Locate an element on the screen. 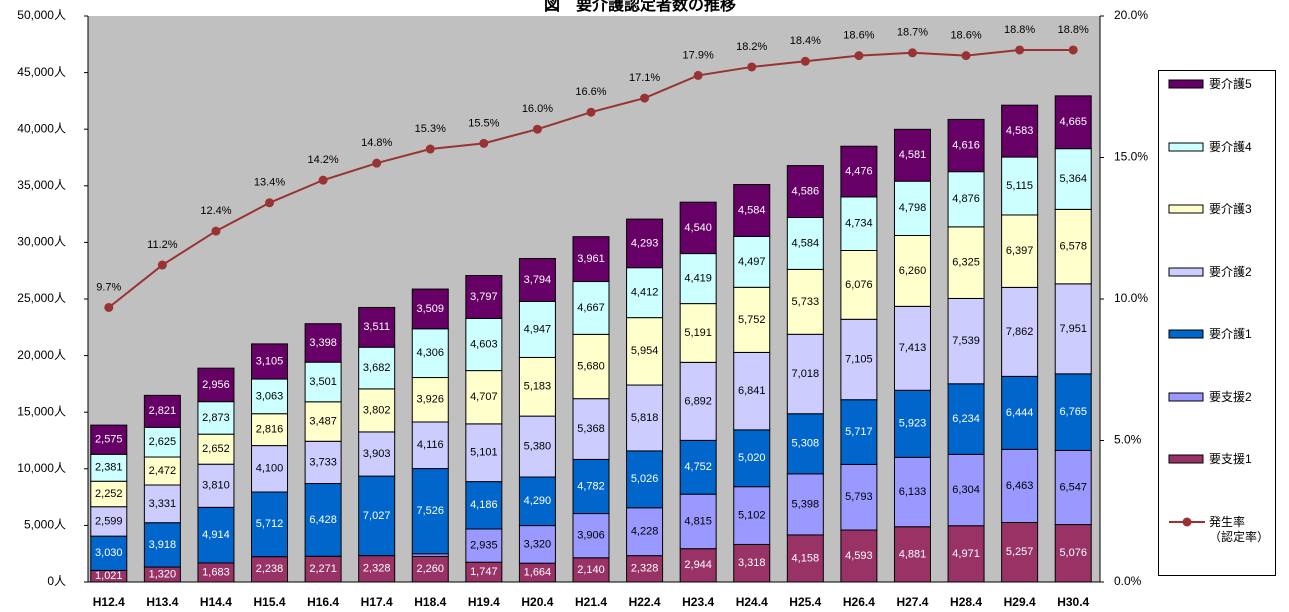 The width and height of the screenshot is (1289, 612). legend: 要介護5 要介護4 要介護3 要介護2 要介護1 要支援2 要支援1 発生率 （認定率） is located at coordinates (1217, 323).